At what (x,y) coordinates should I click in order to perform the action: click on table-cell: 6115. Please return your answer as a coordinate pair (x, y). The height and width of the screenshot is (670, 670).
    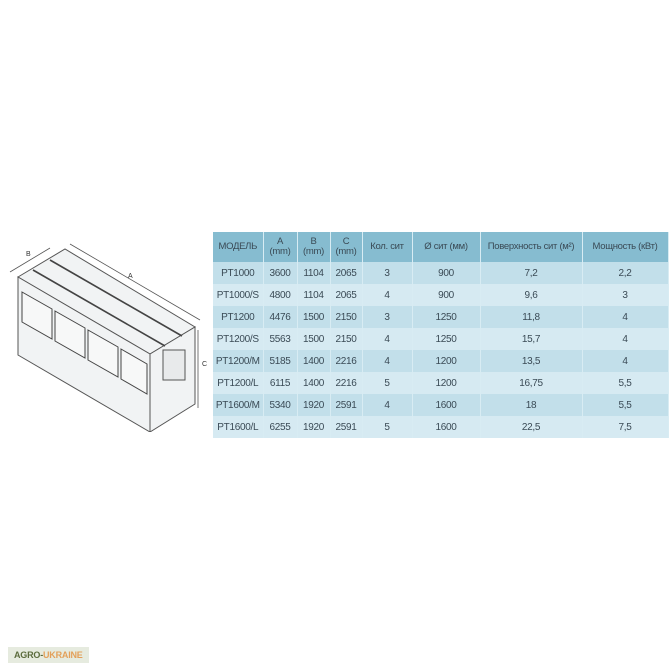
    Looking at the image, I should click on (280, 383).